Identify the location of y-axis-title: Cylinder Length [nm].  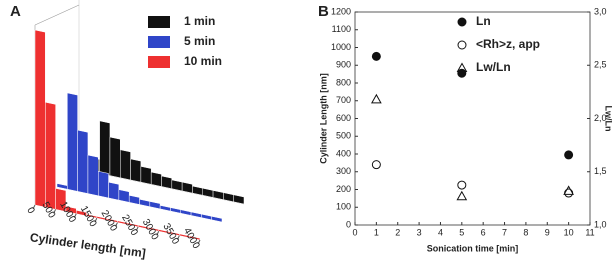
(323, 118).